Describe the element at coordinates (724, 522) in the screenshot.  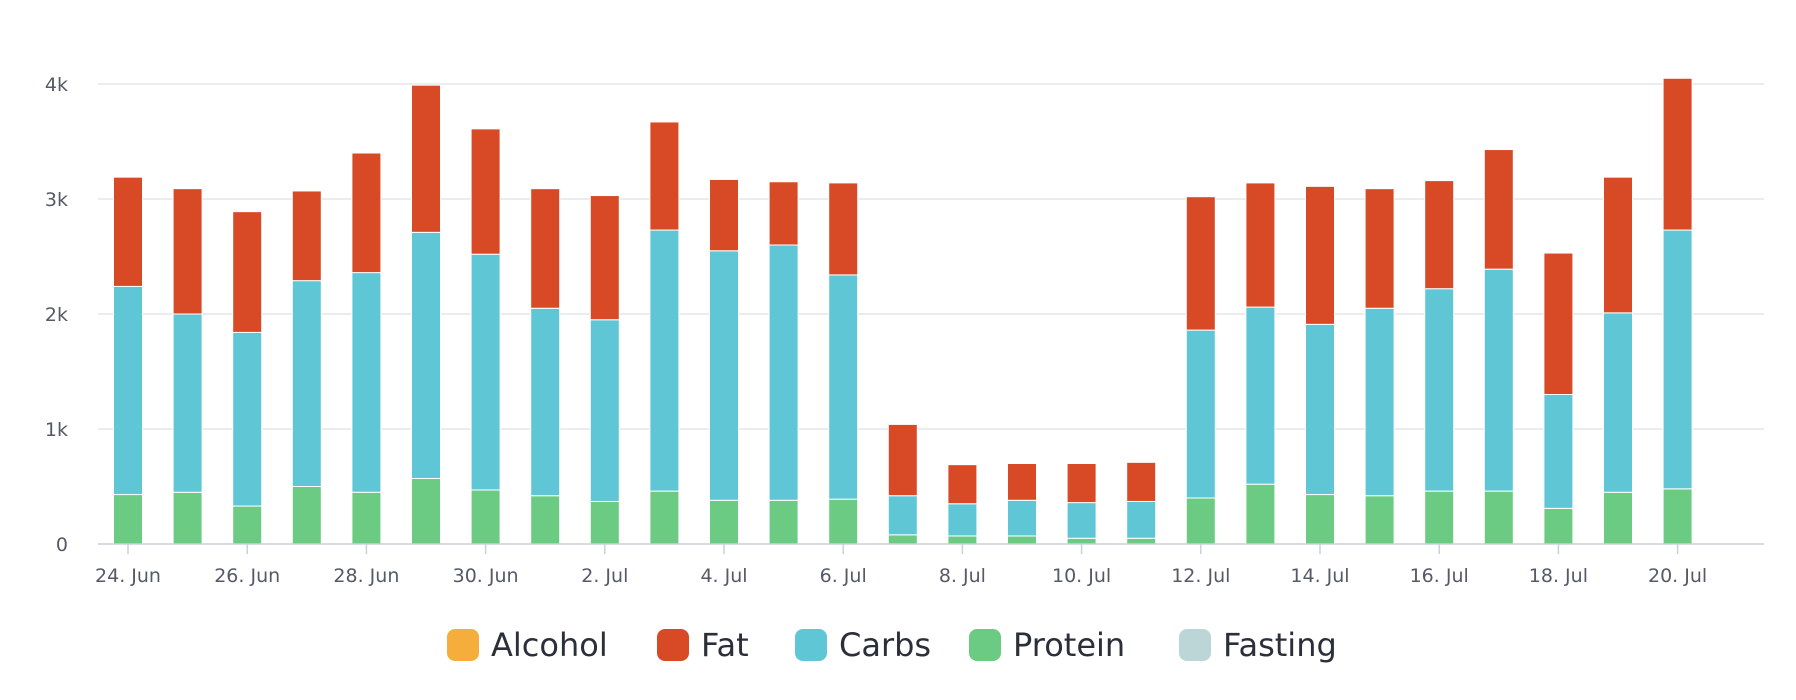
I see `bar-segment-protein-4-jul` at that location.